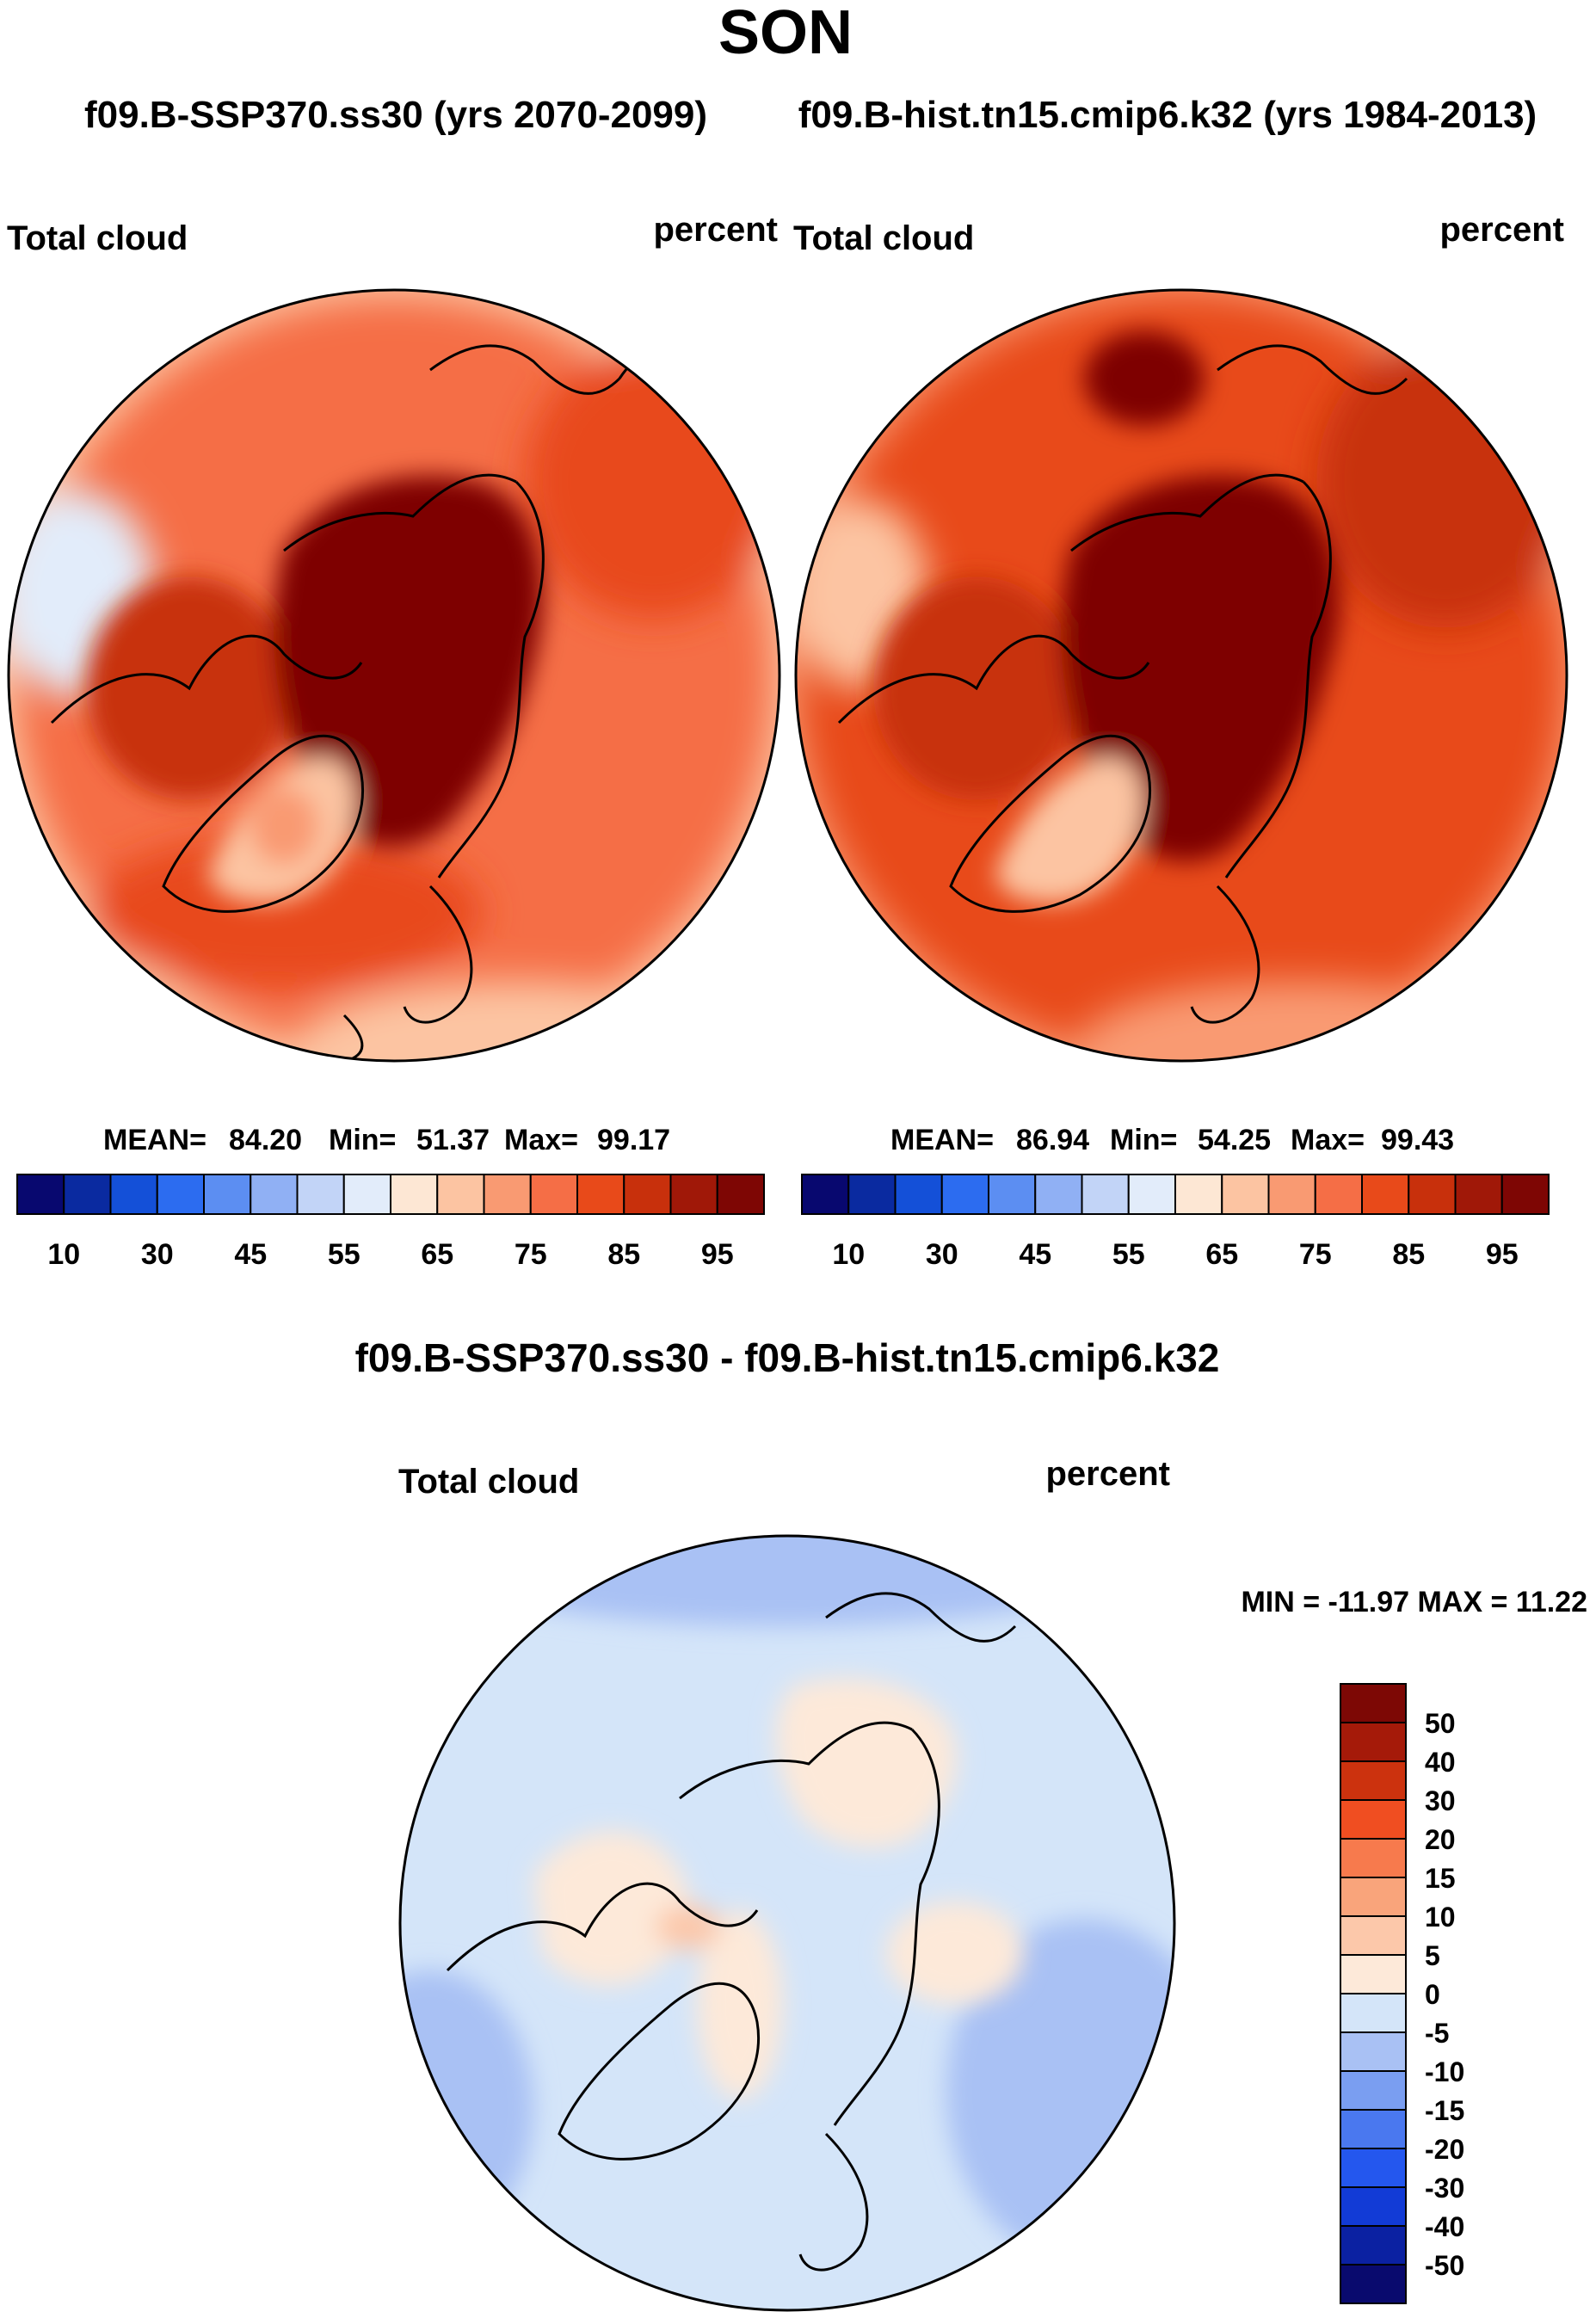 The width and height of the screenshot is (1596, 2318). What do you see at coordinates (942, 1254) in the screenshot?
I see `right-colorbar-tick-30: 30` at bounding box center [942, 1254].